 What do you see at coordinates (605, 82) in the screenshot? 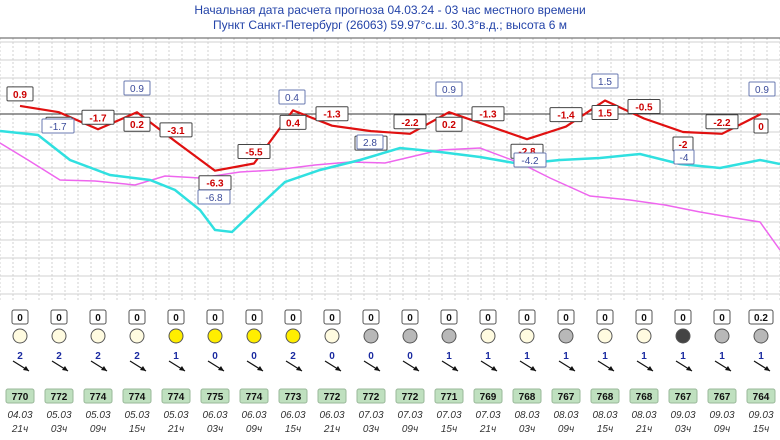
I see `secondary-label: 1.5` at bounding box center [605, 82].